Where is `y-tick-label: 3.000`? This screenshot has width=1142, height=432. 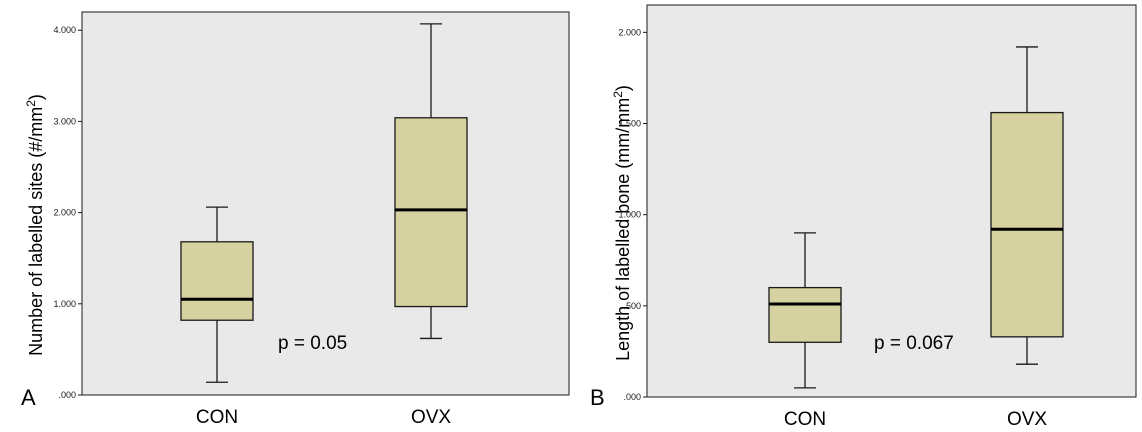
y-tick-label: 3.000 is located at coordinates (64, 121).